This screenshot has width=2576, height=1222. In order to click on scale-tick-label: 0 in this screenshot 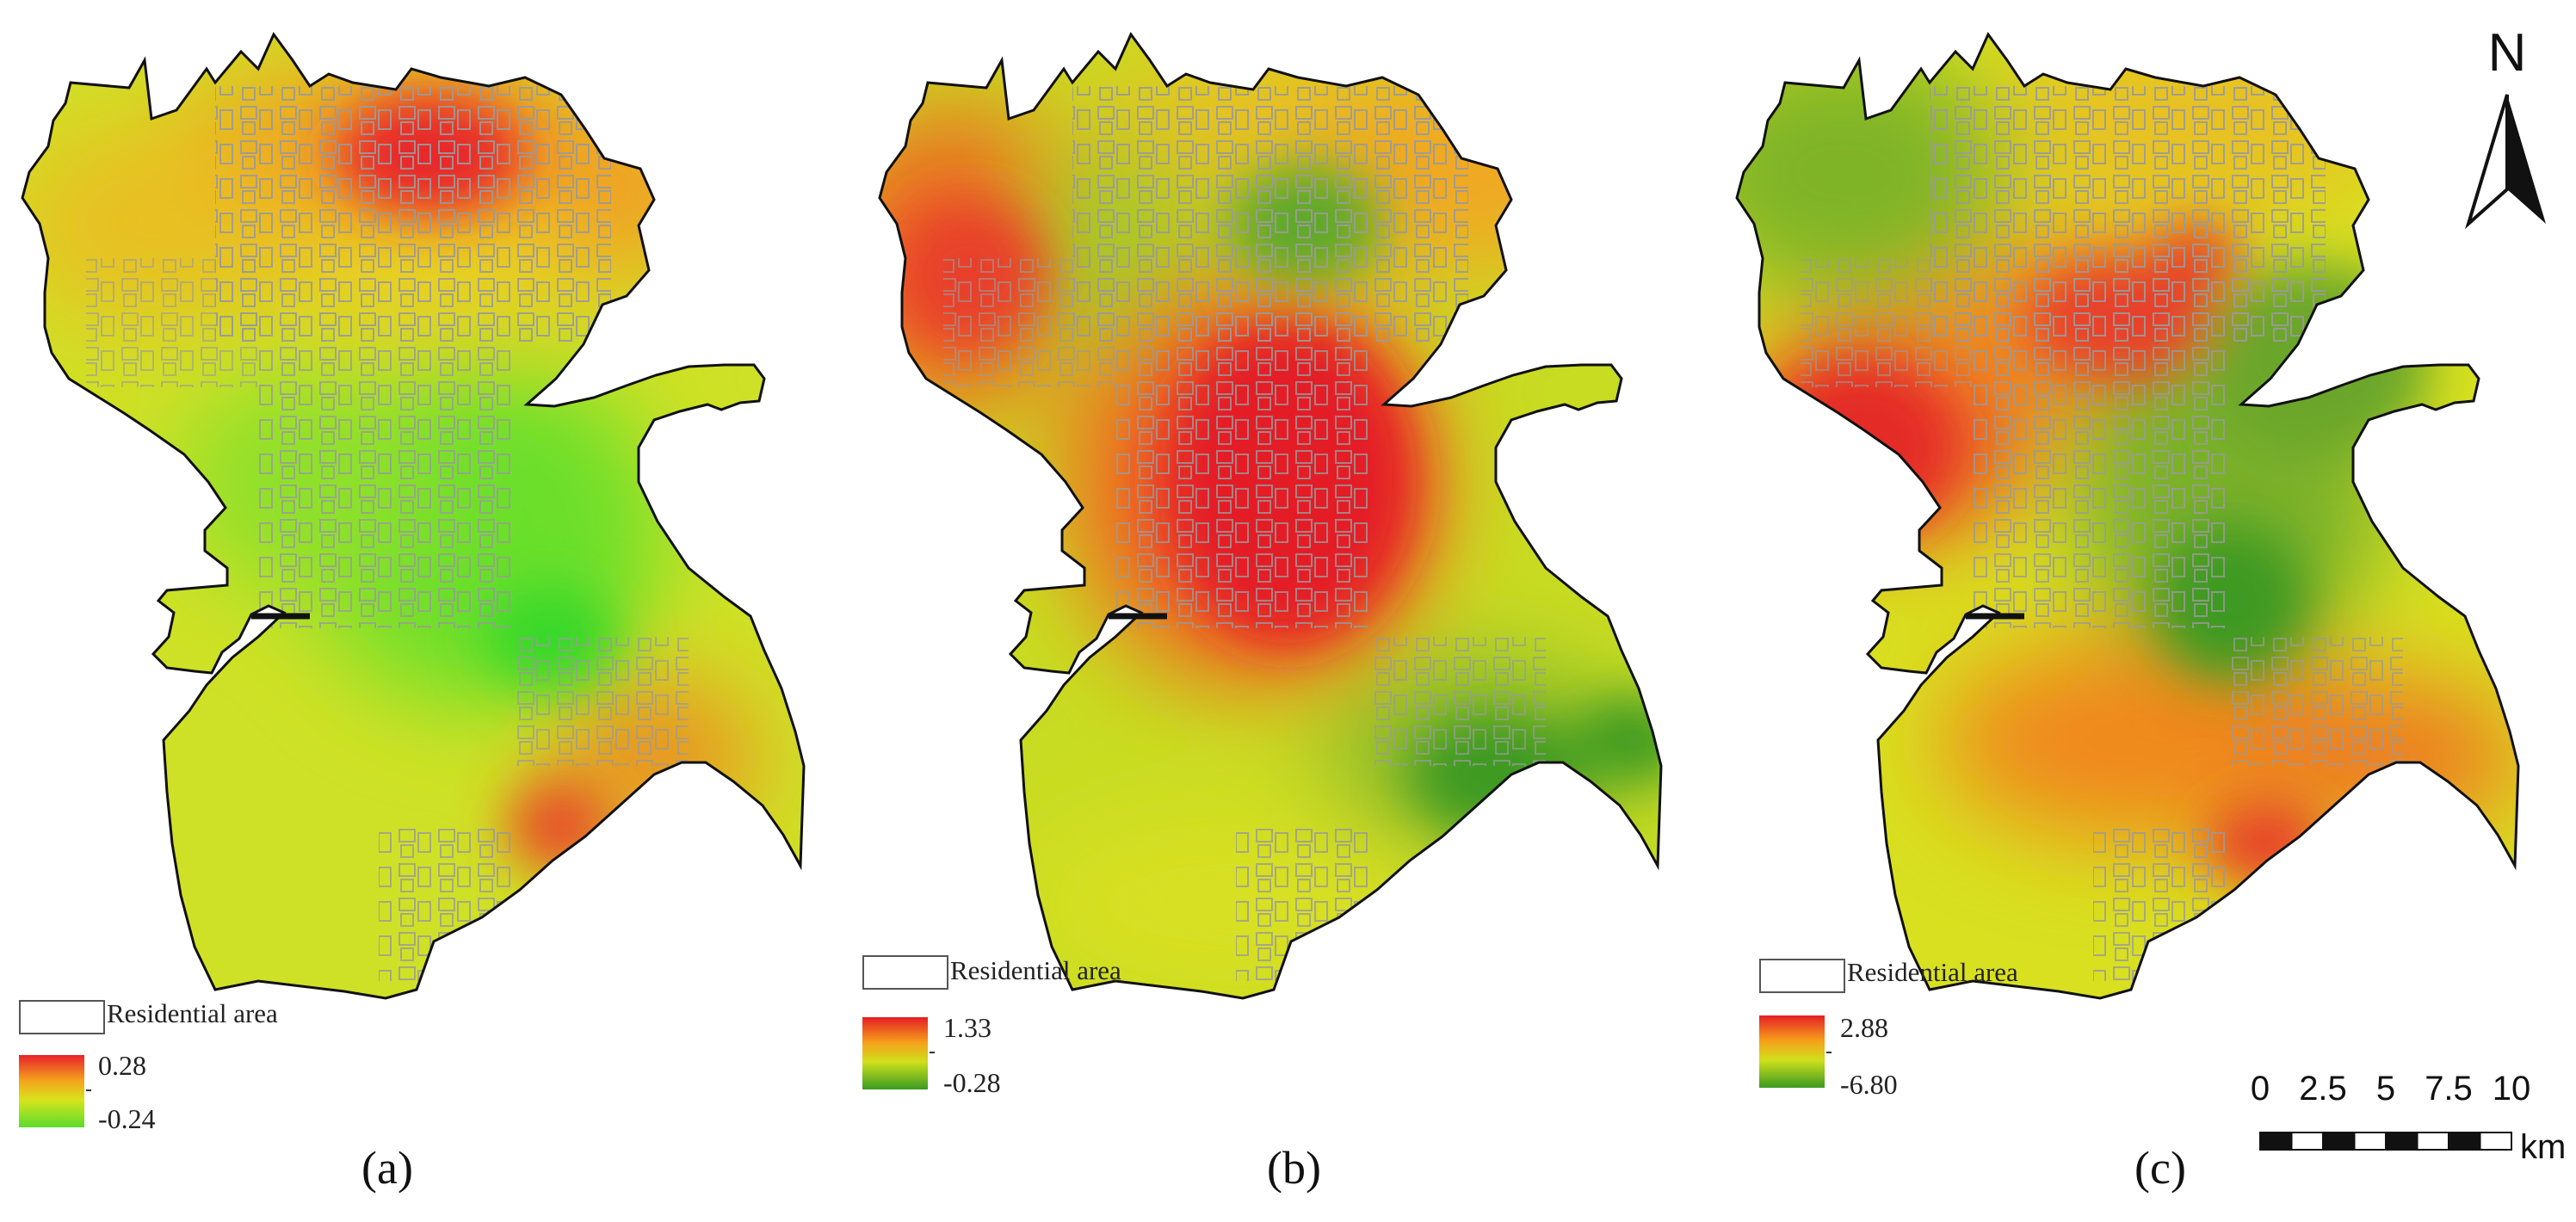, I will do `click(2260, 1089)`.